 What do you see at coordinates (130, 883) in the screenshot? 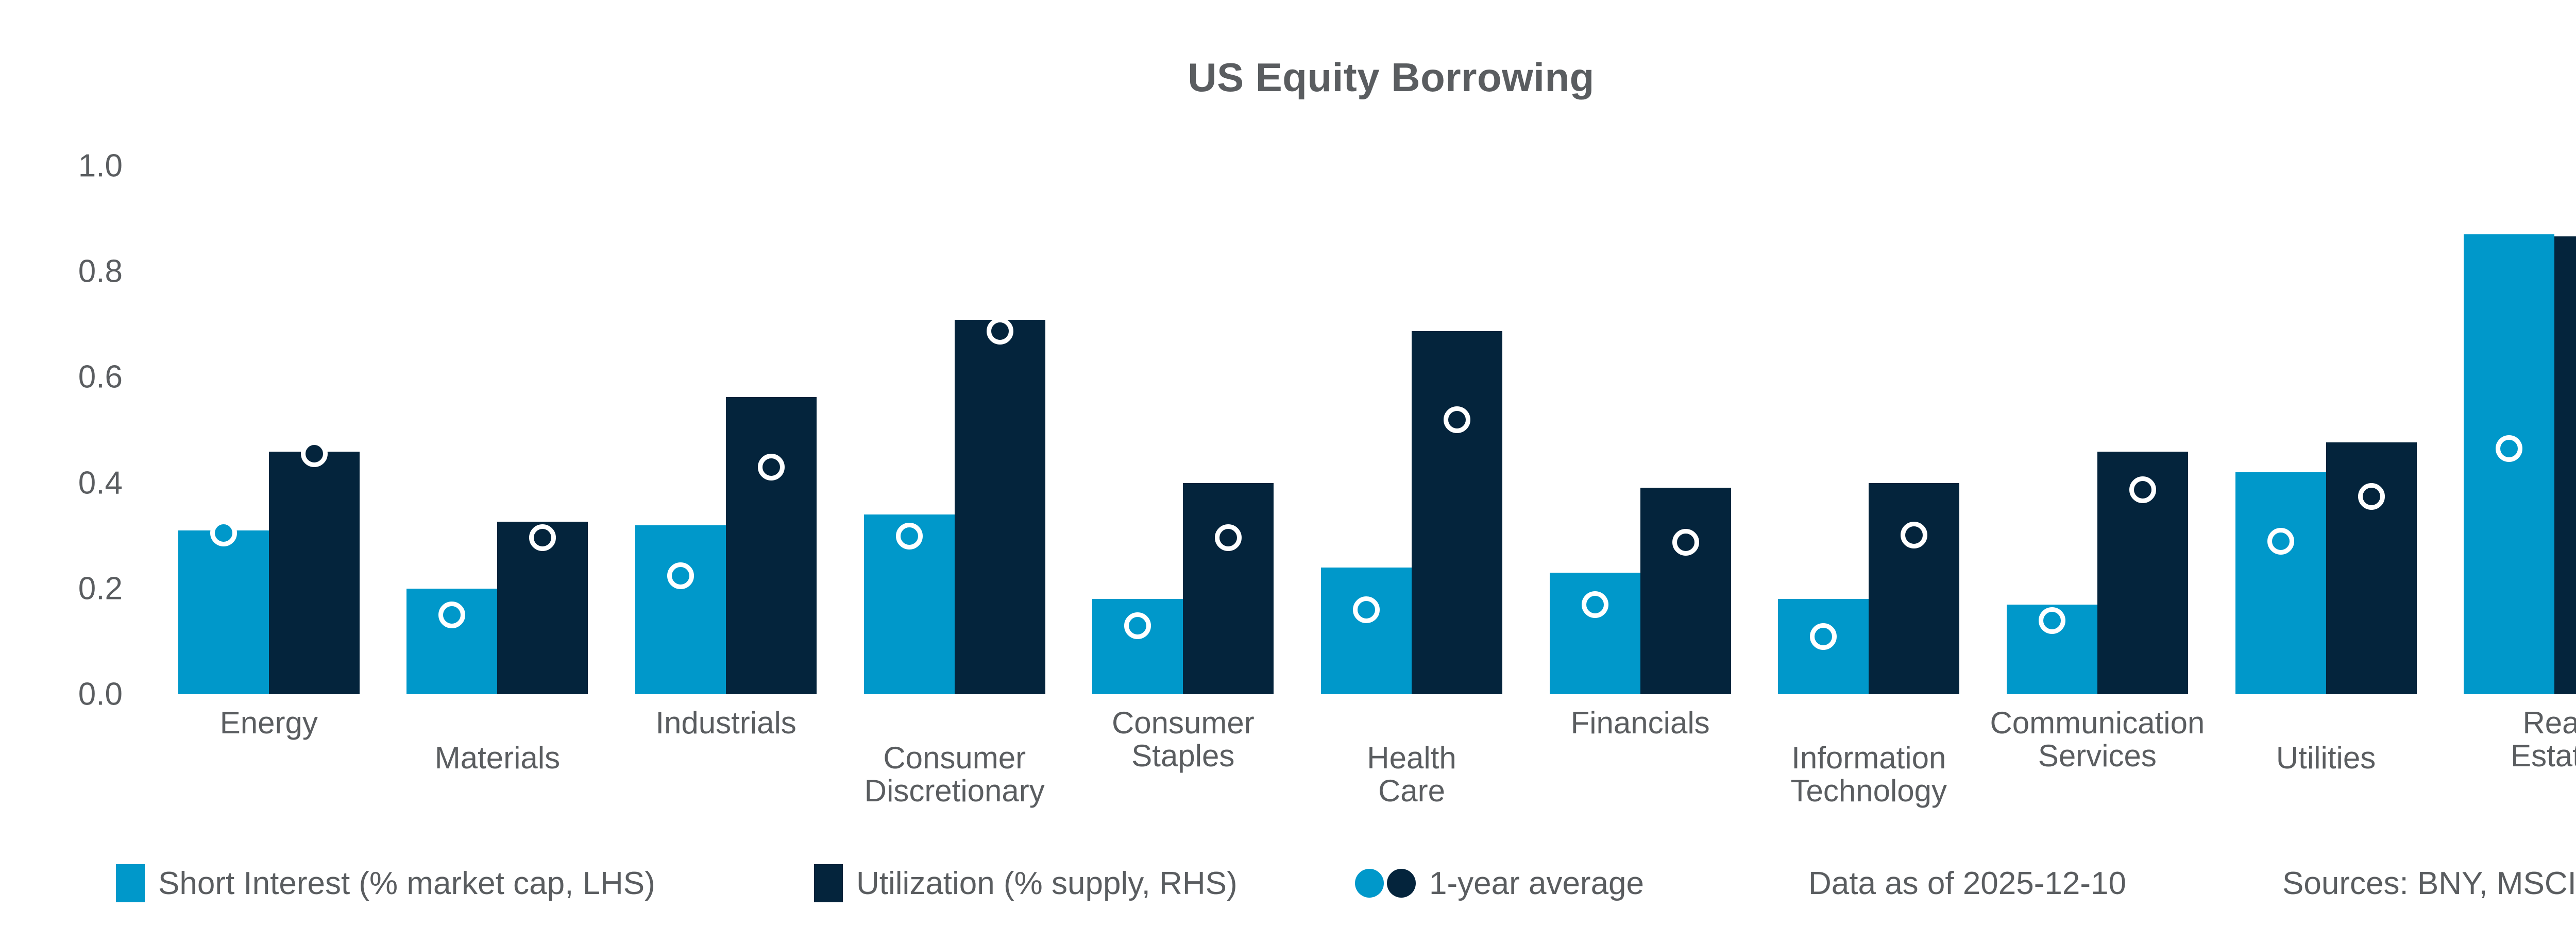
I see `legend-swatch-short-interest` at bounding box center [130, 883].